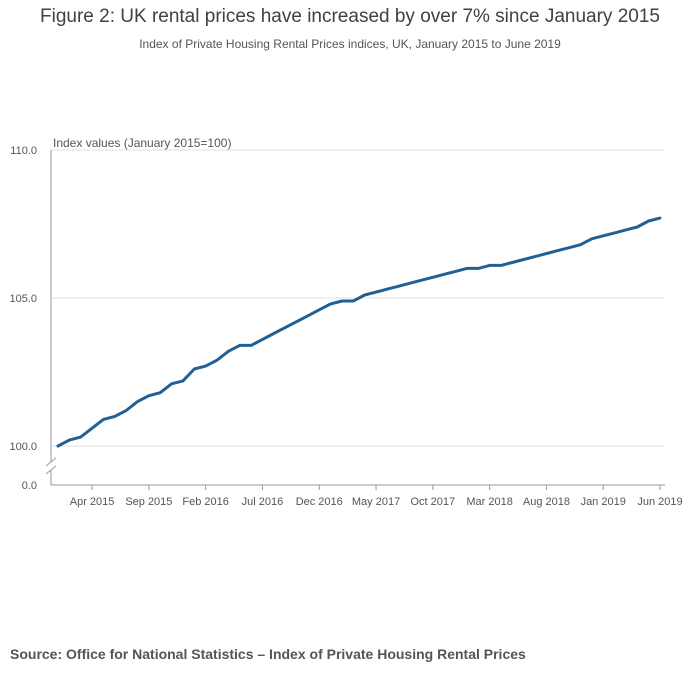  Describe the element at coordinates (546, 502) in the screenshot. I see `x-tick-label: Aug 2018` at that location.